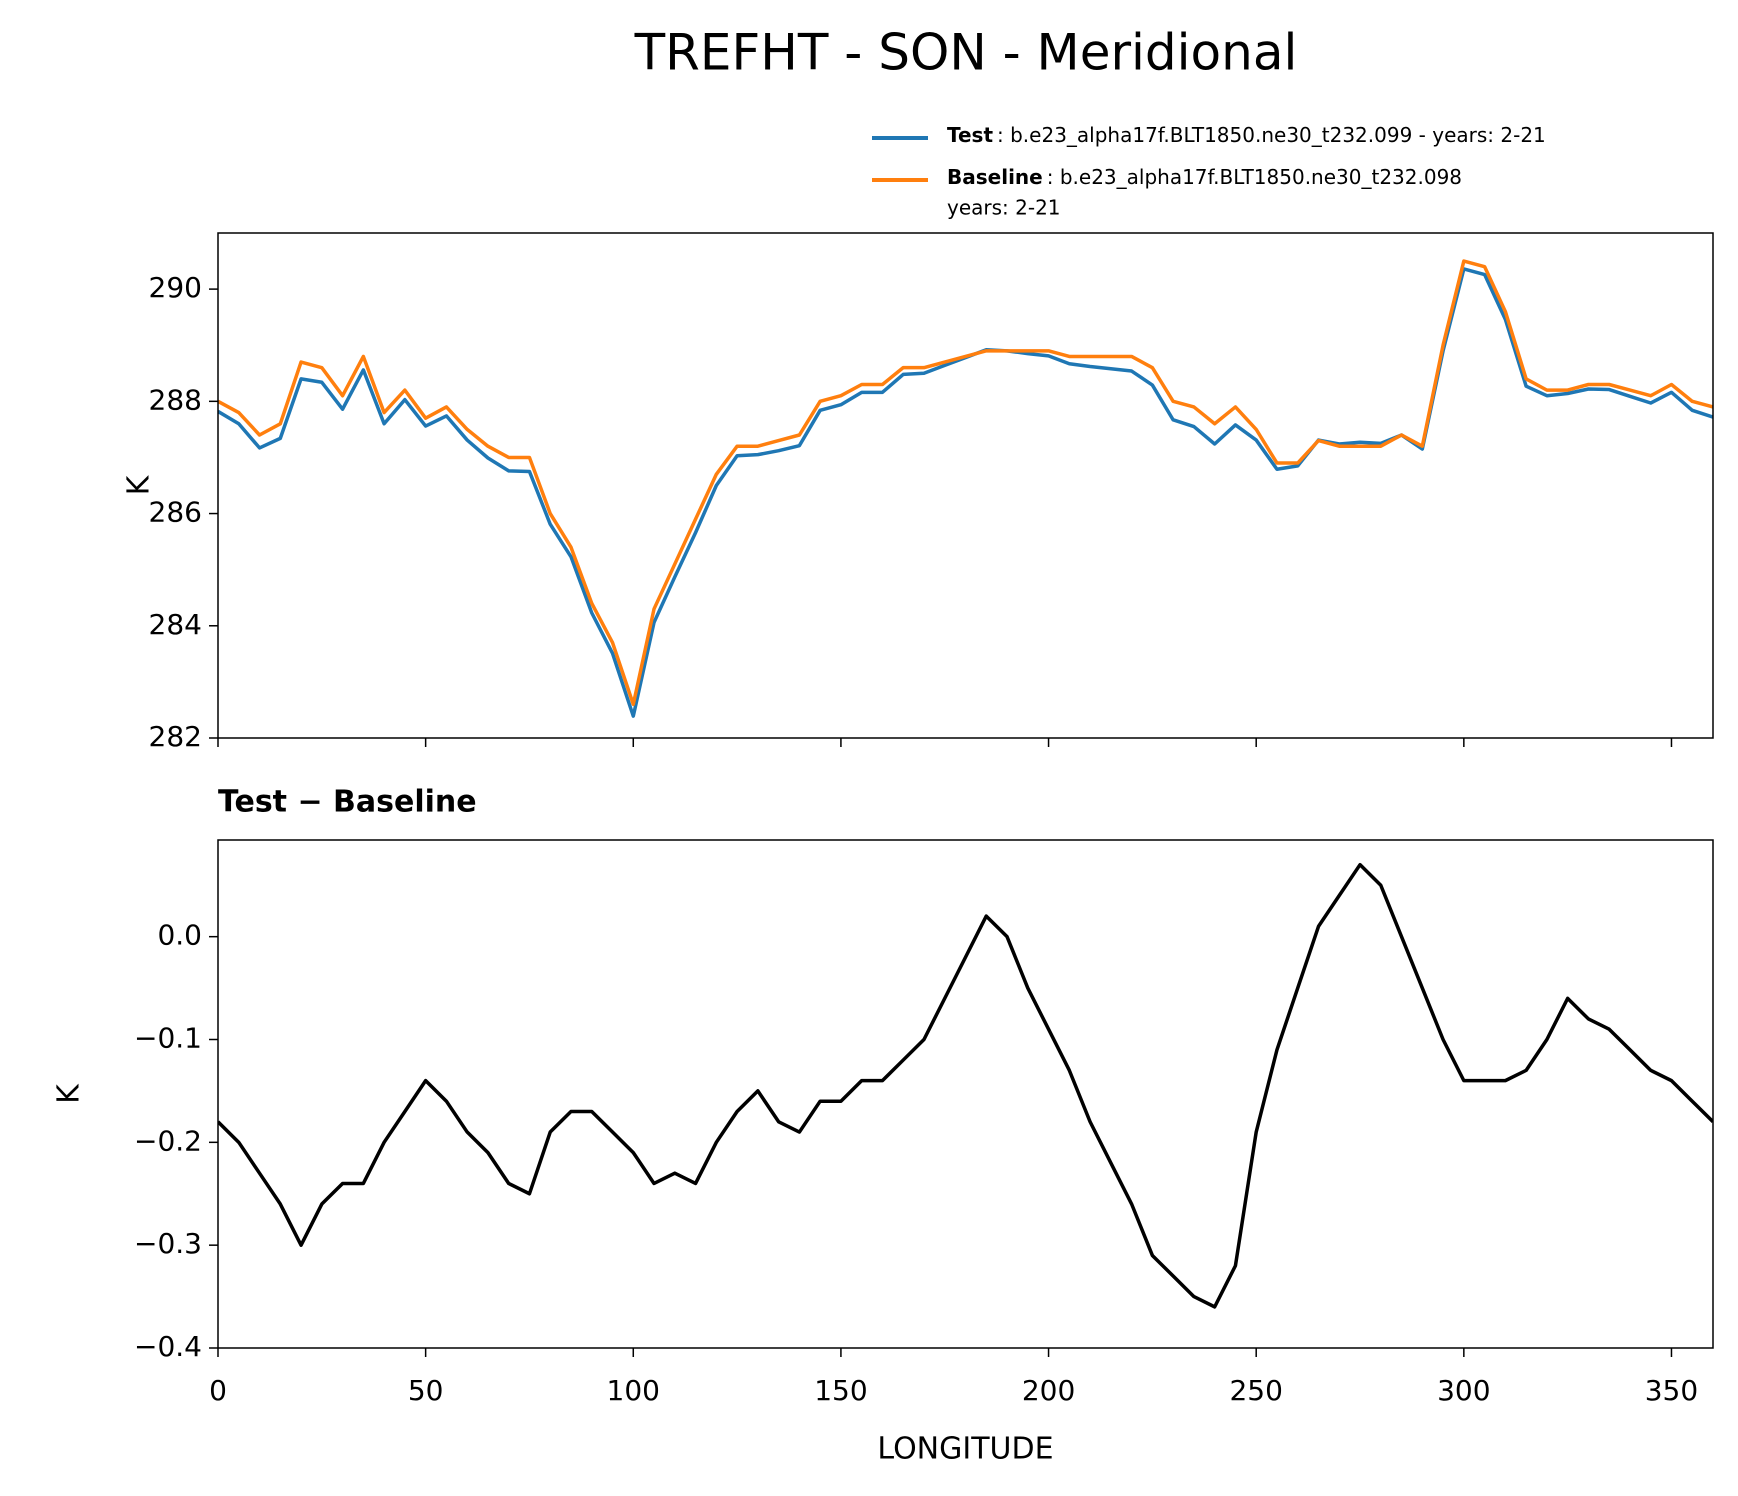 The image size is (1738, 1496). I want to click on y-tick-label: −0.3, so click(168, 1243).